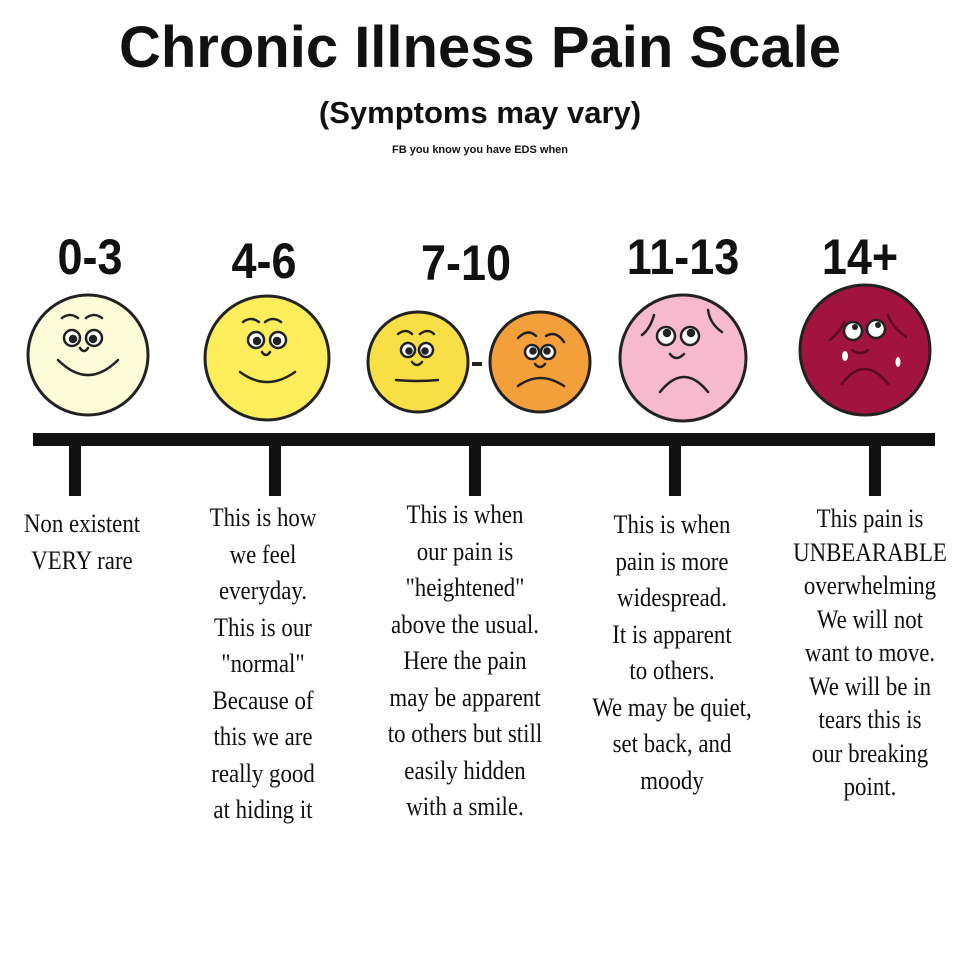  Describe the element at coordinates (672, 597) in the screenshot. I see `description-line: widespread.` at that location.